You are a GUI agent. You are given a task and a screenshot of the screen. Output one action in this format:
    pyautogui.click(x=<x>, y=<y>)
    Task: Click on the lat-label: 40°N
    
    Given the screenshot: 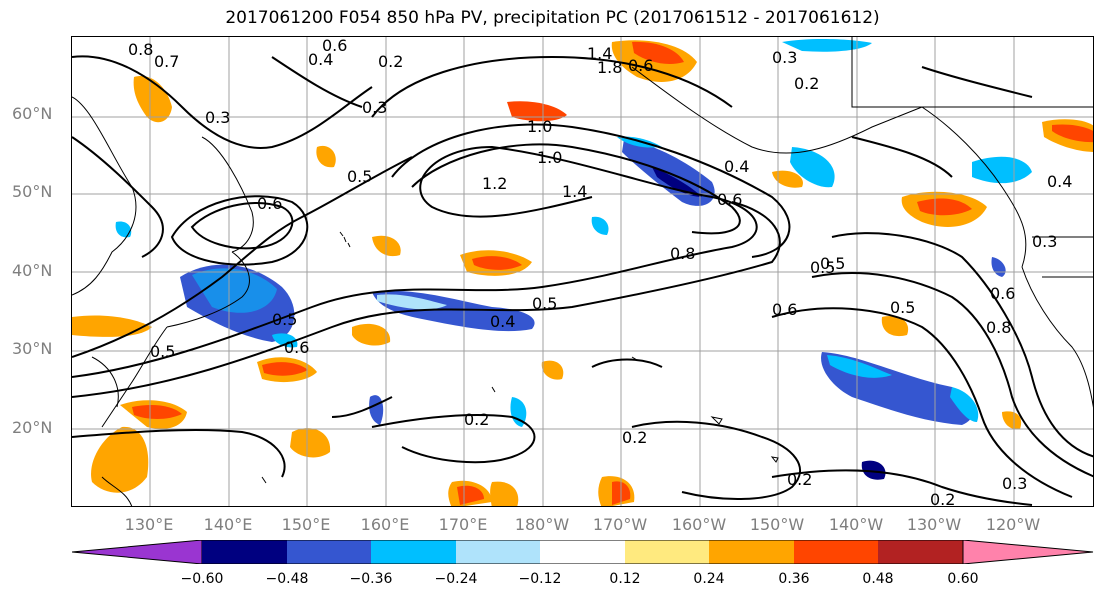 What is the action you would take?
    pyautogui.click(x=32, y=270)
    